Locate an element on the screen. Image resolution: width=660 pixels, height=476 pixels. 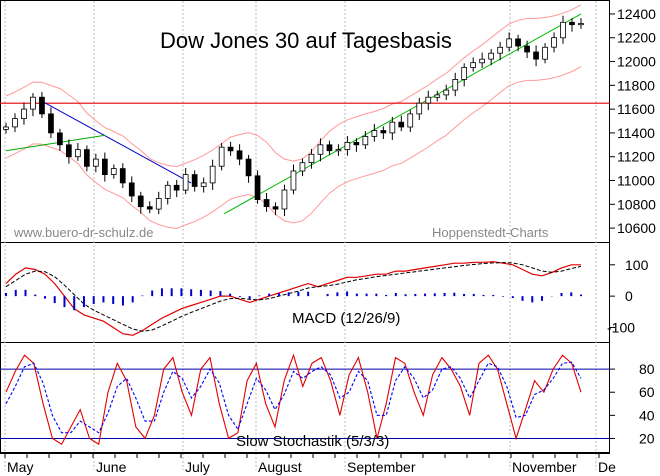
macd-signal-line is located at coordinates (293, 297).